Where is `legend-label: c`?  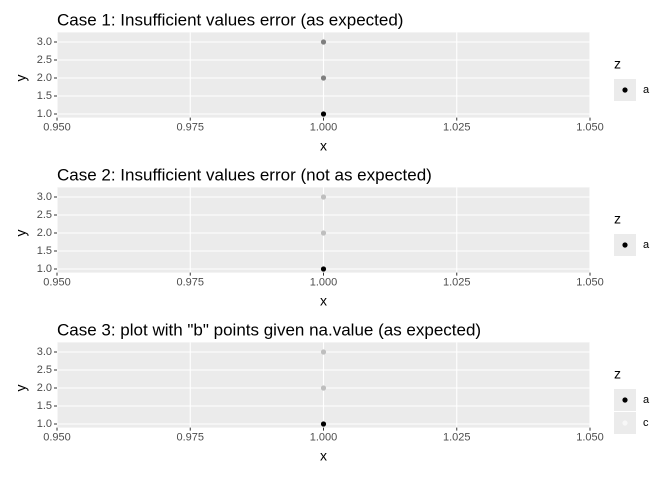
legend-label: c is located at coordinates (646, 423).